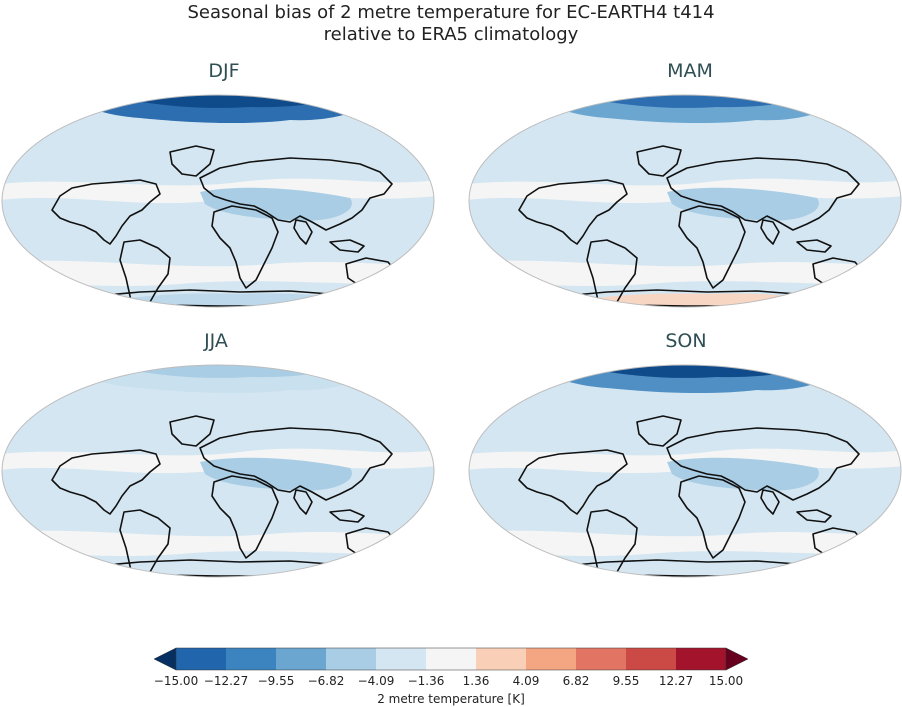 The image size is (902, 707). What do you see at coordinates (226, 681) in the screenshot?
I see `colorbar-tick: −12.27` at bounding box center [226, 681].